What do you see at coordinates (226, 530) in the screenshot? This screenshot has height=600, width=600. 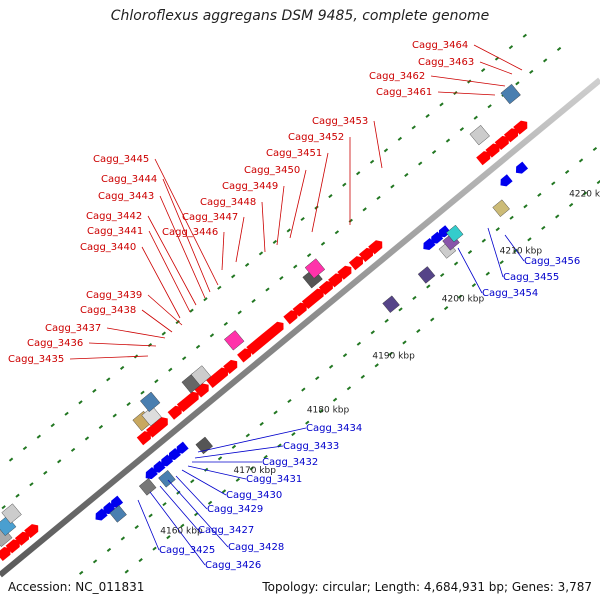 I see `reverse-gene-label: Cagg_3427` at bounding box center [226, 530].